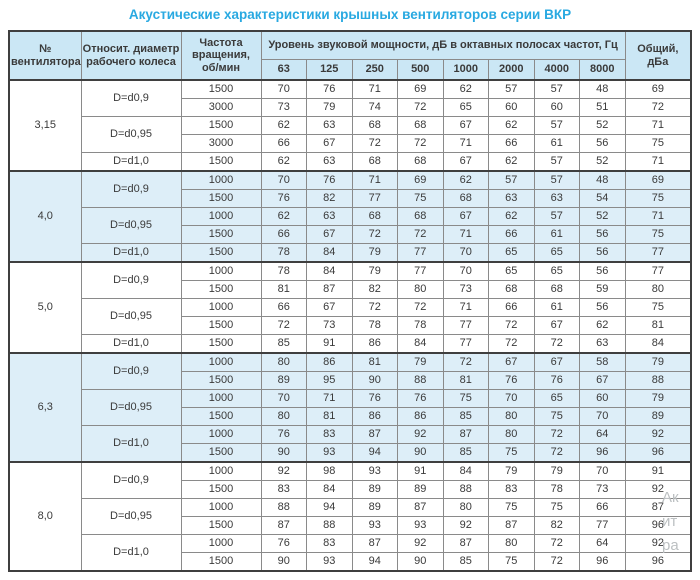  I want to click on spl-value-cell: 94, so click(374, 453).